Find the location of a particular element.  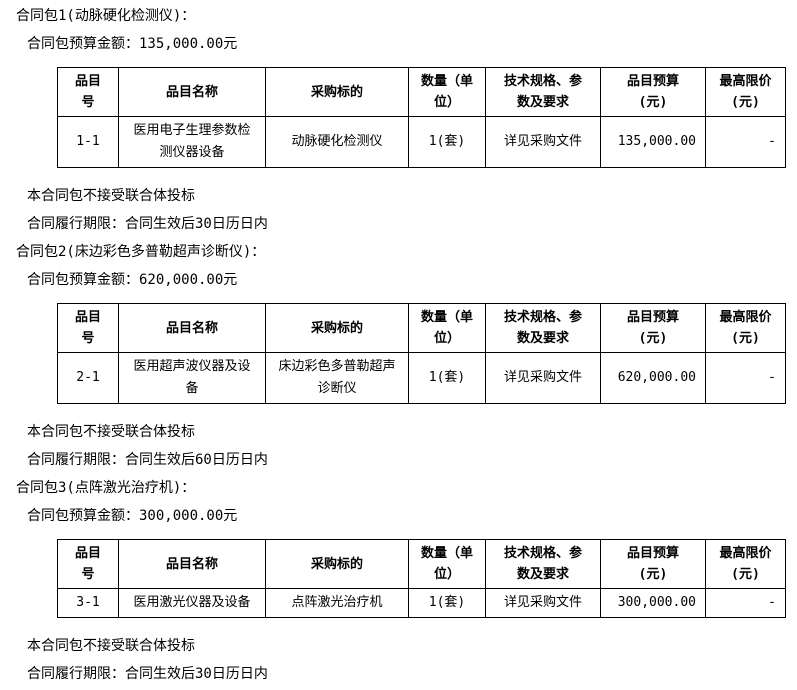

cell-item-no: 1-1 is located at coordinates (88, 142).